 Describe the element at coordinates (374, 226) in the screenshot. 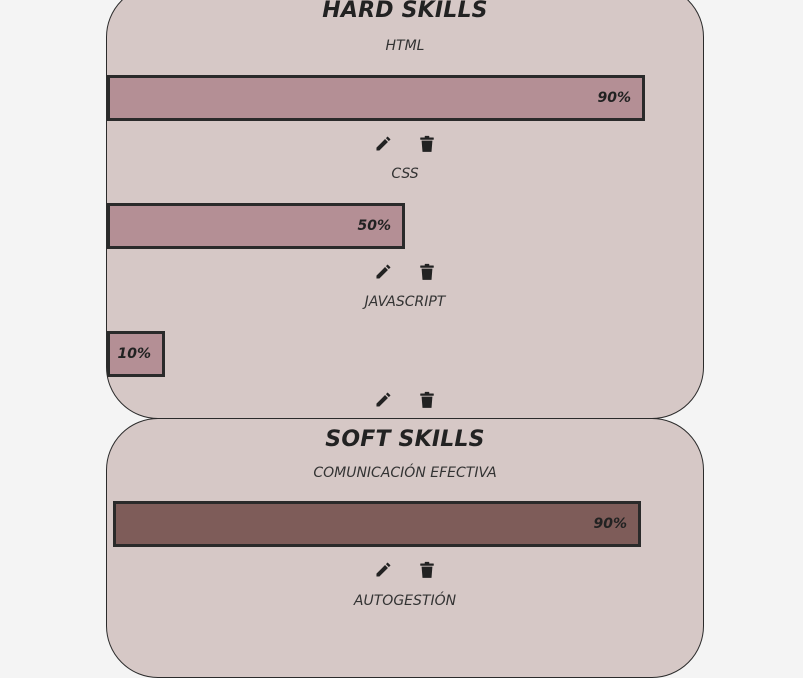

I see `skill-percent-css: 50%` at that location.